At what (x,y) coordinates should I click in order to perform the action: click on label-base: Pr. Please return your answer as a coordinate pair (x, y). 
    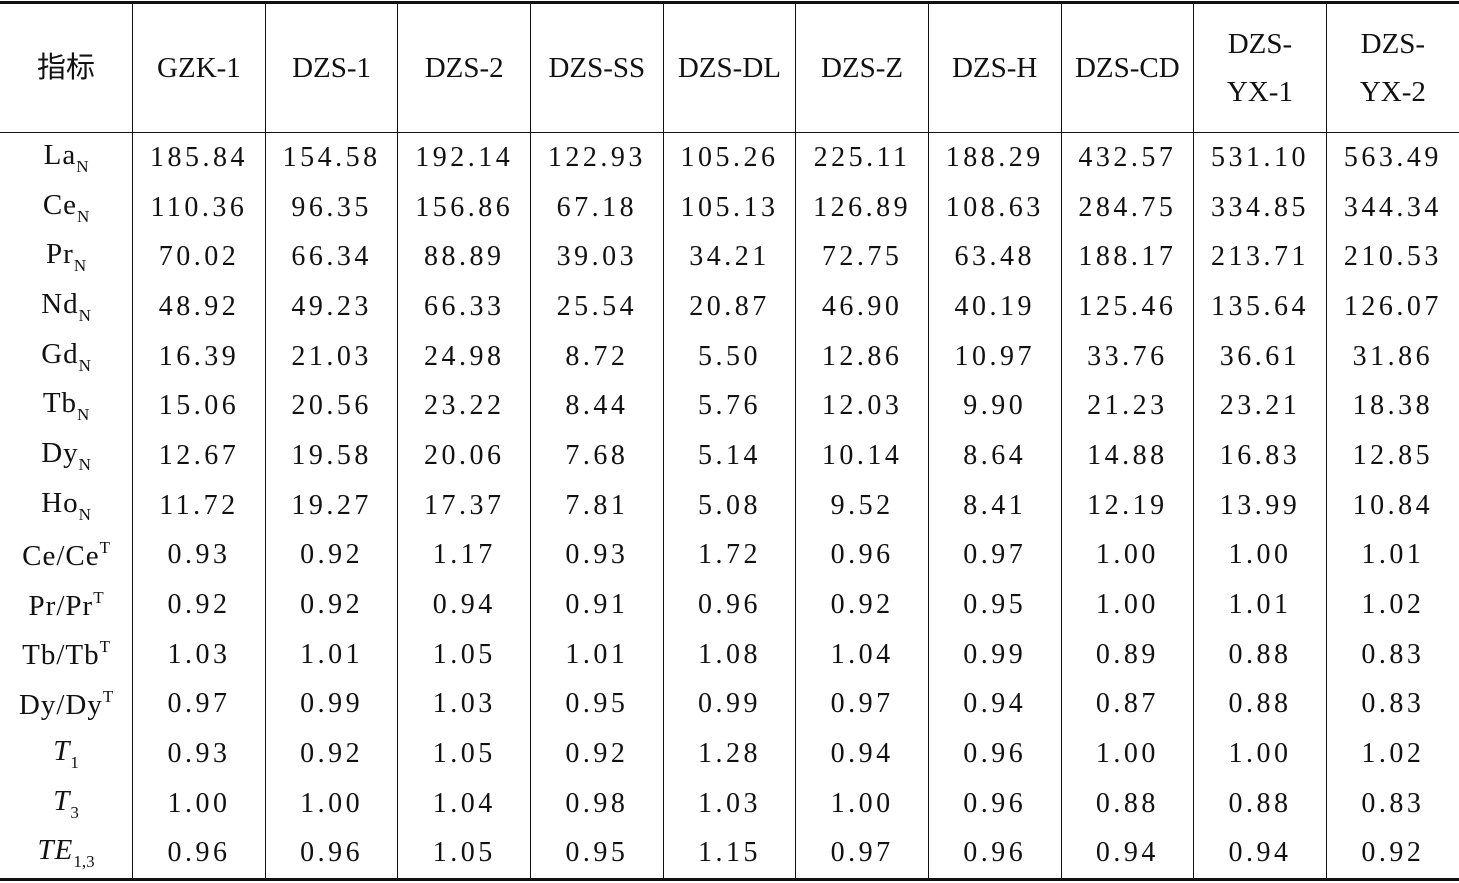
    Looking at the image, I should click on (60, 254).